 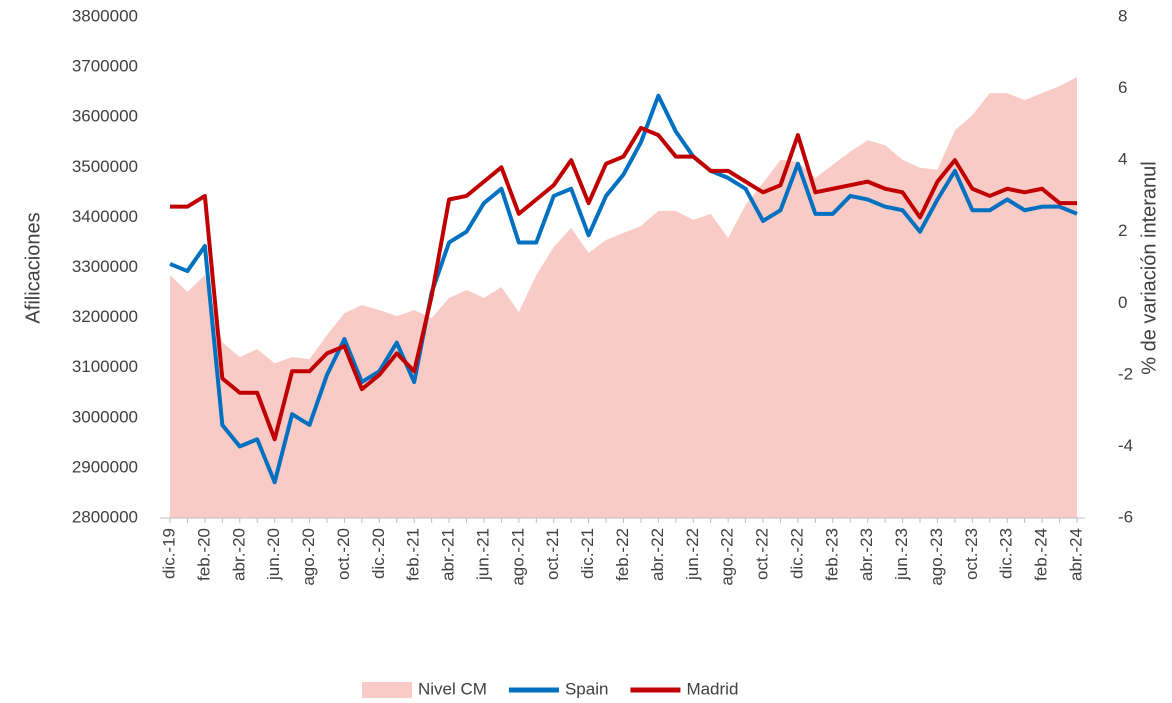 I want to click on x-tick-label: oct.-22, so click(x=762, y=554).